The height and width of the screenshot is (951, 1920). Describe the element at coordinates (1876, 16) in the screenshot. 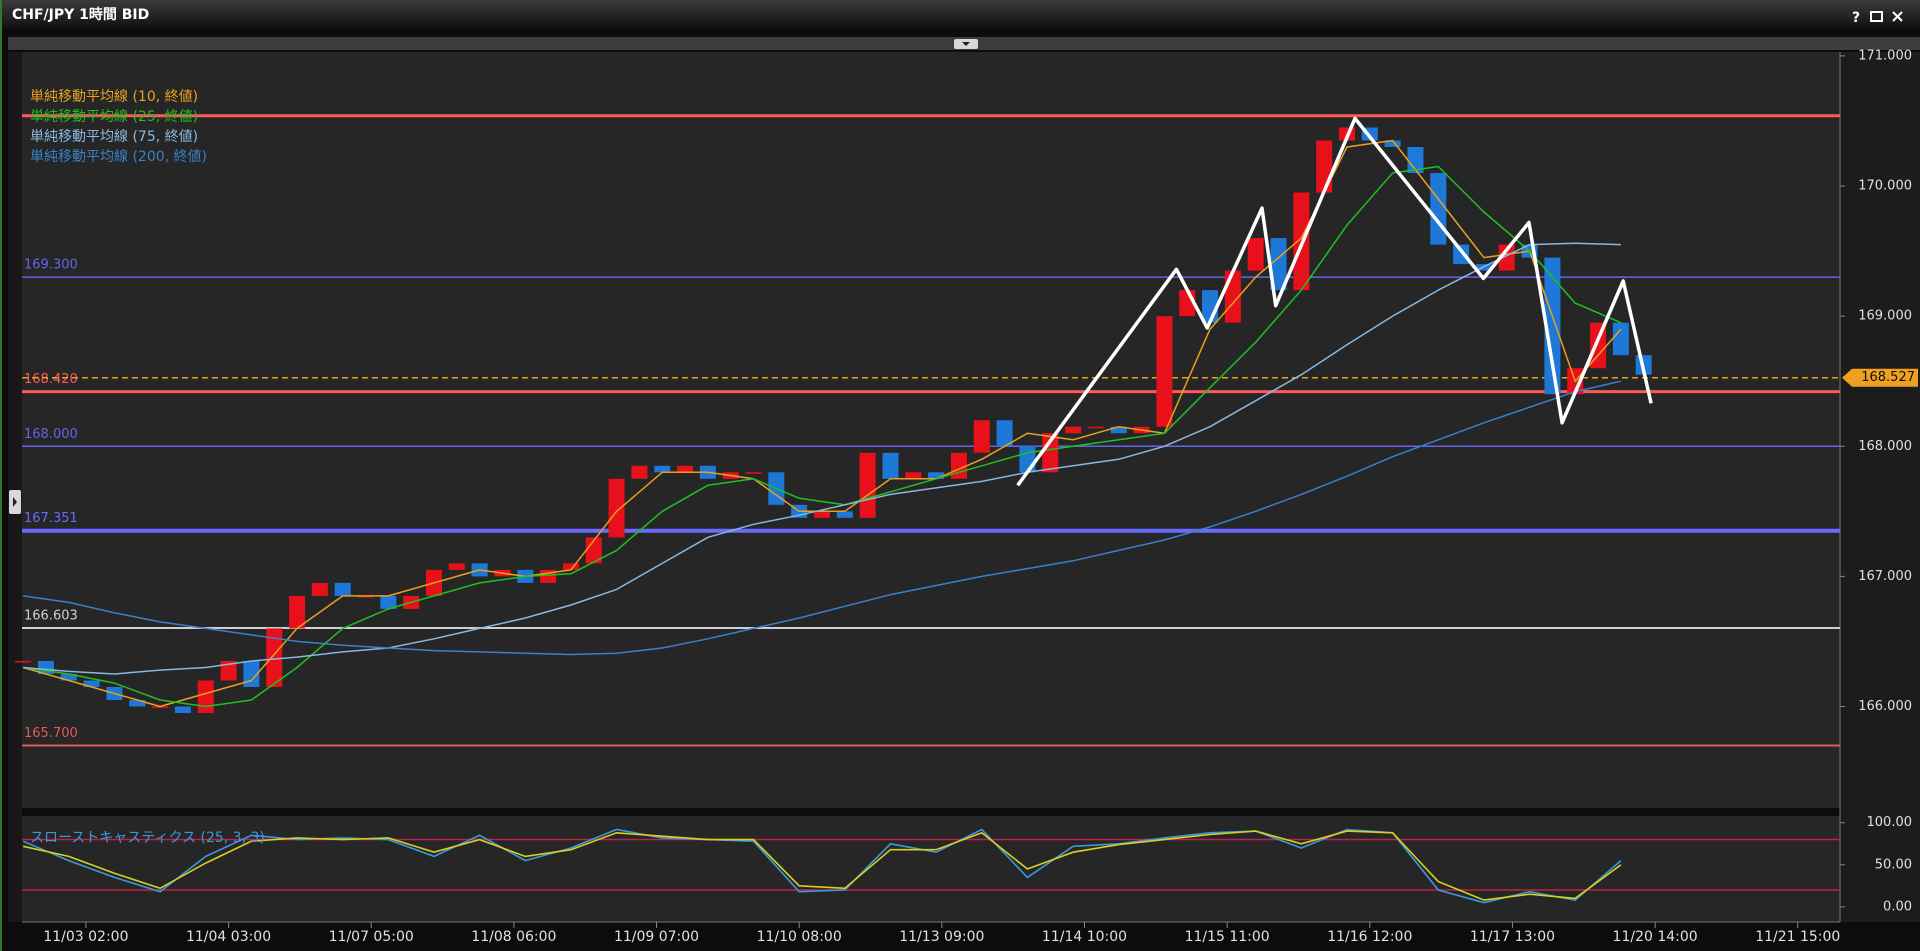

I see `maximize-button` at that location.